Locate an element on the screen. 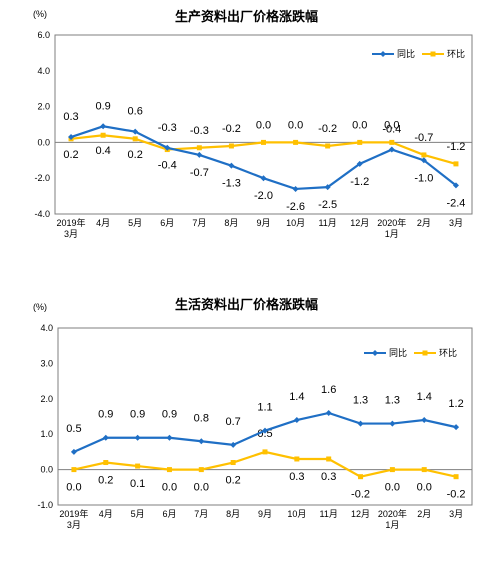  data-label-yoy: -2.5 is located at coordinates (327, 205).